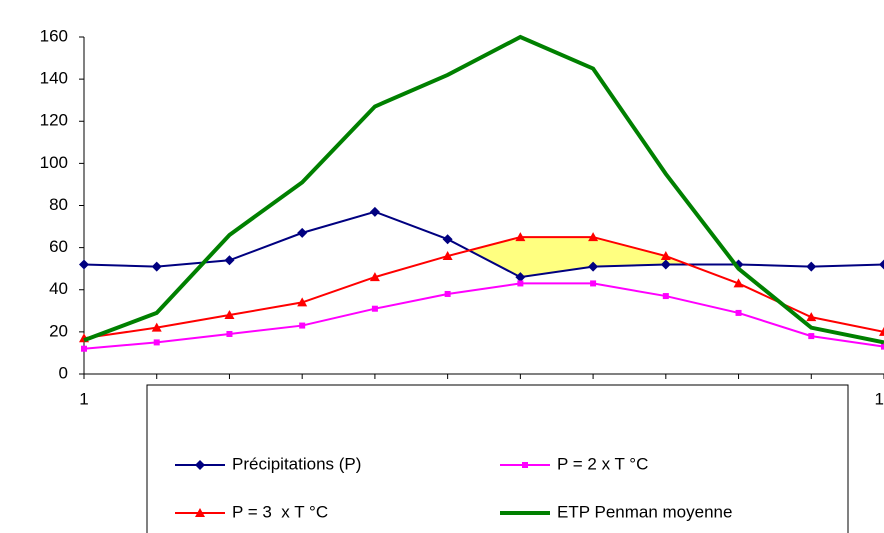  Describe the element at coordinates (54, 162) in the screenshot. I see `y-tick-label: 100` at that location.